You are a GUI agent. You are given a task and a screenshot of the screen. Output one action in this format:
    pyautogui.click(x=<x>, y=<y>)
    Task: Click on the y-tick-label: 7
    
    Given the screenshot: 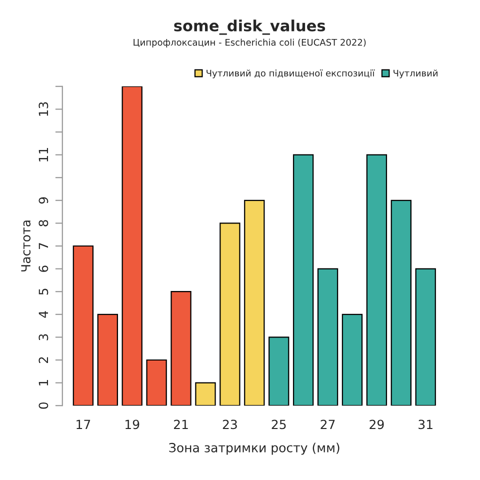 What is the action you would take?
    pyautogui.click(x=43, y=246)
    